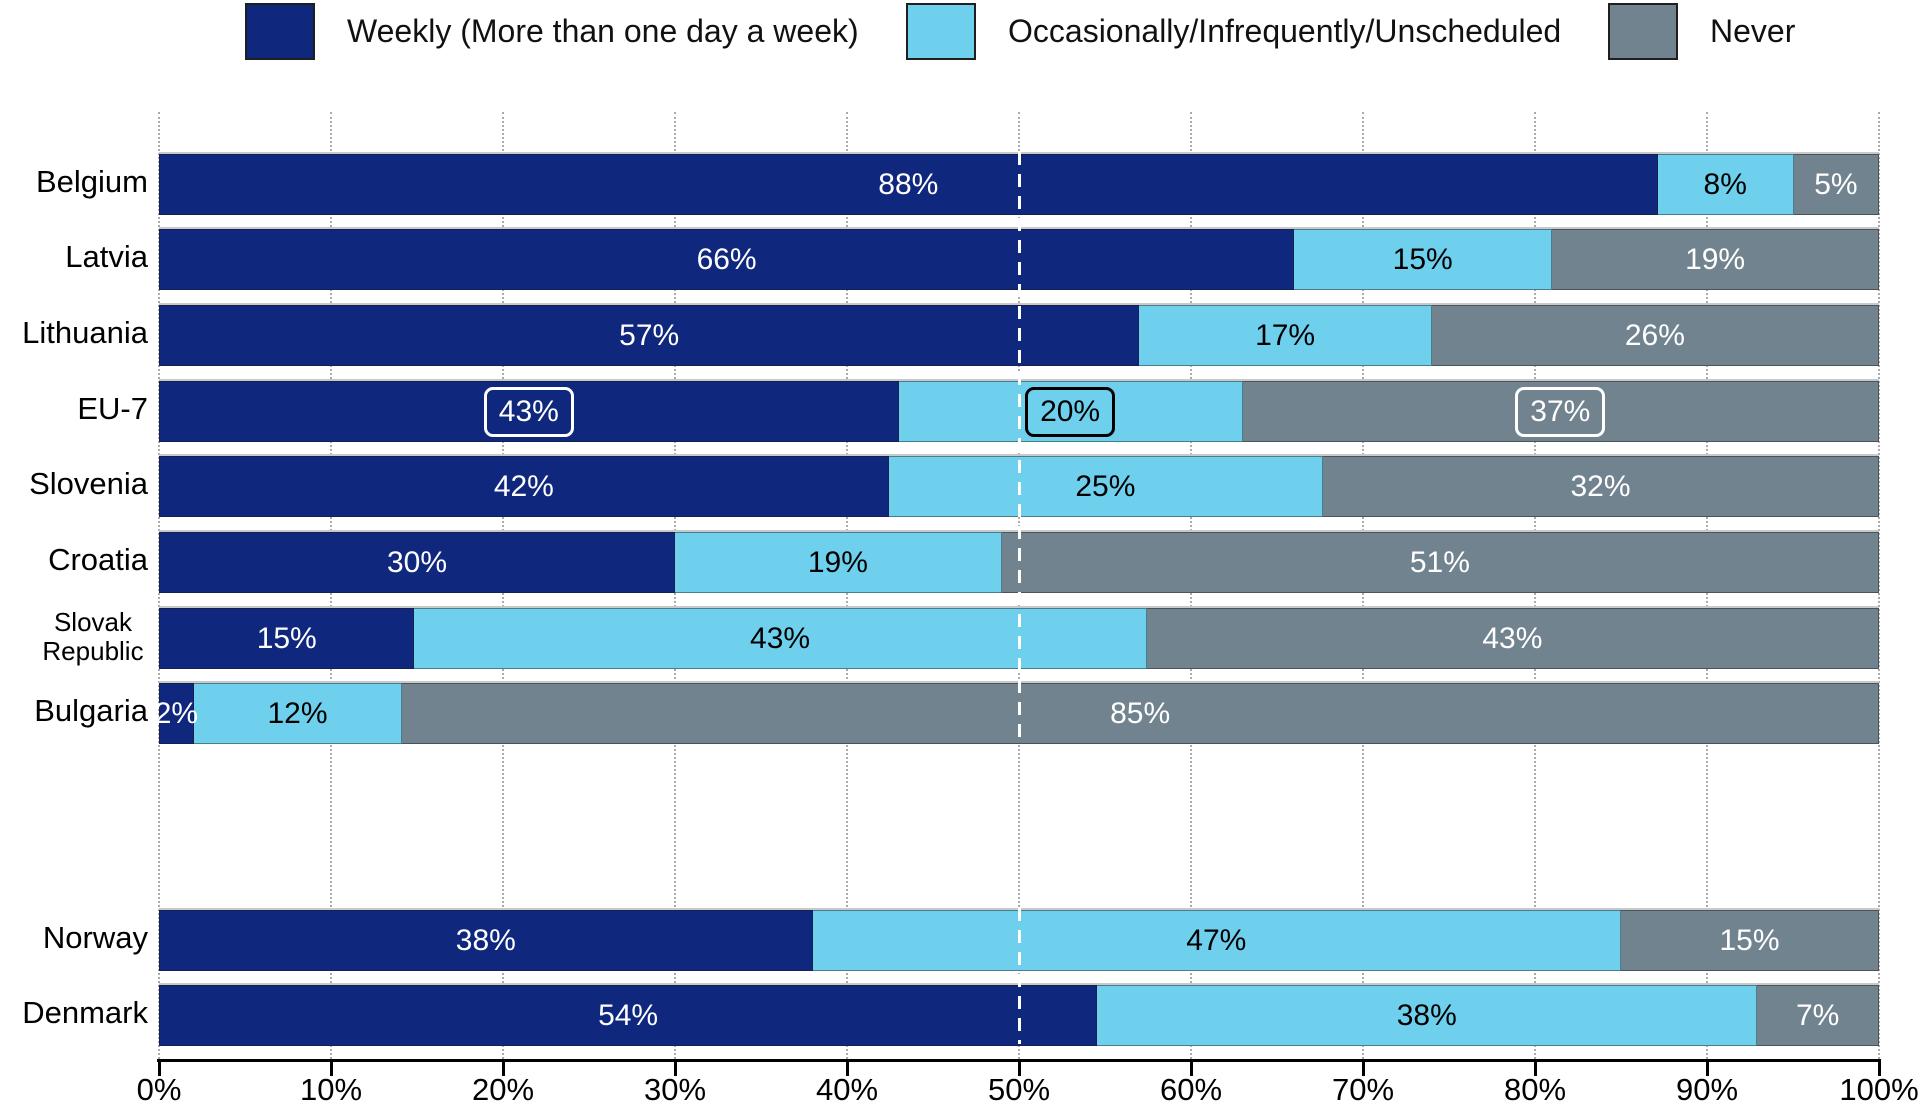 The height and width of the screenshot is (1108, 1920). What do you see at coordinates (1019, 1089) in the screenshot?
I see `axis-tick-label: 50%` at bounding box center [1019, 1089].